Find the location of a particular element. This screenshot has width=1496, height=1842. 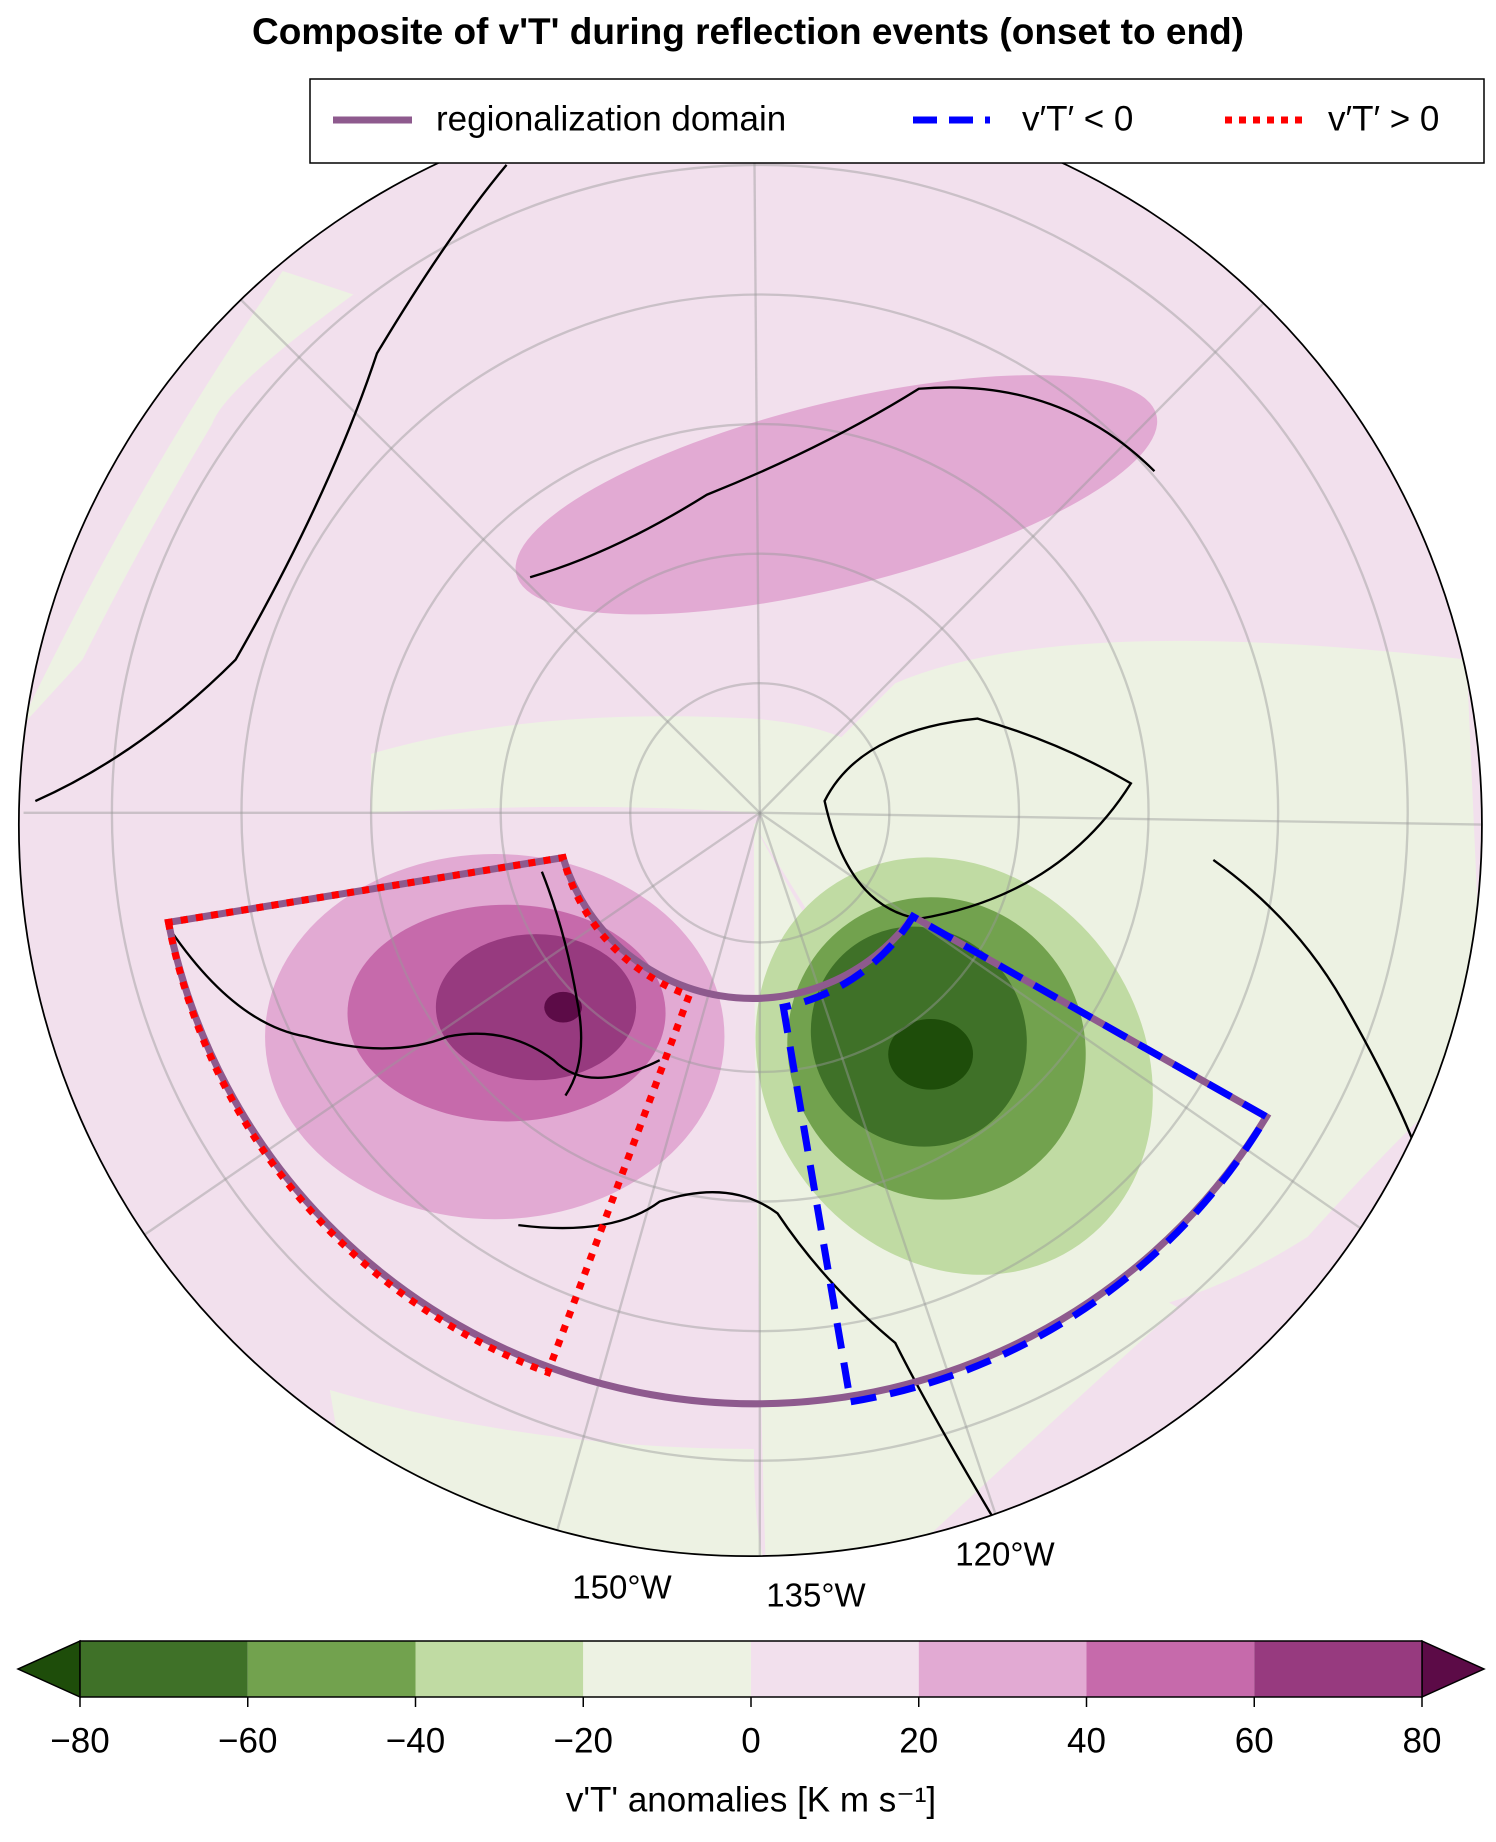

longitude-label: 135°W is located at coordinates (816, 1595).